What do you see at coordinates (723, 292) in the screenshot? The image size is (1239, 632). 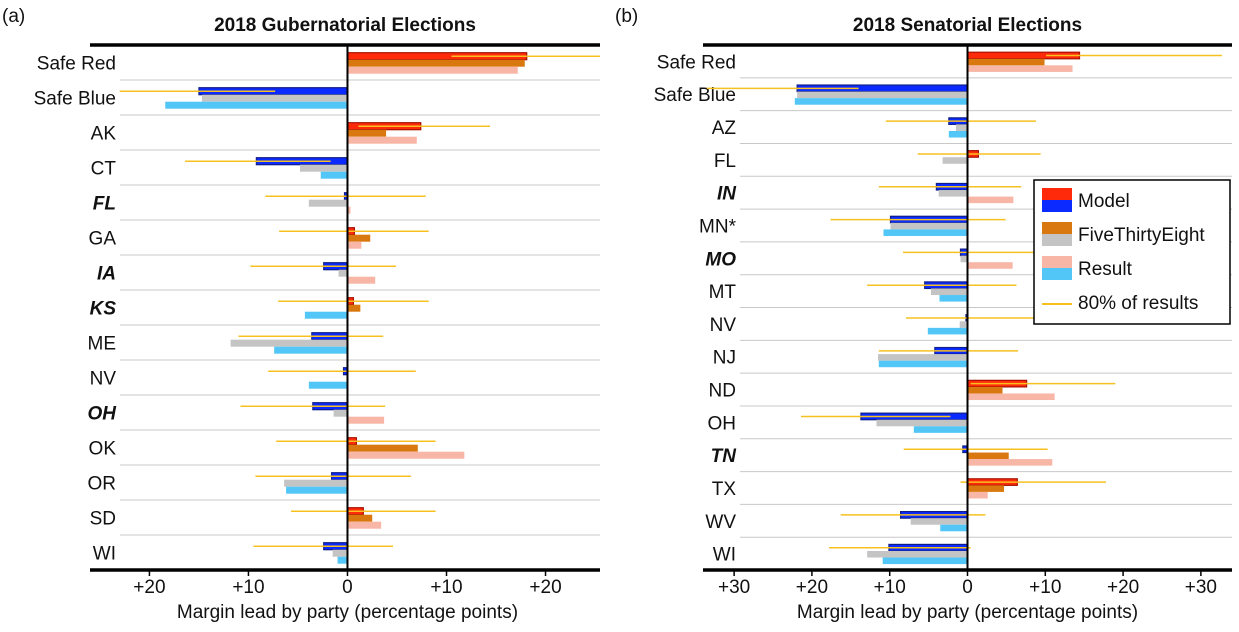 I see `category-label: MT` at bounding box center [723, 292].